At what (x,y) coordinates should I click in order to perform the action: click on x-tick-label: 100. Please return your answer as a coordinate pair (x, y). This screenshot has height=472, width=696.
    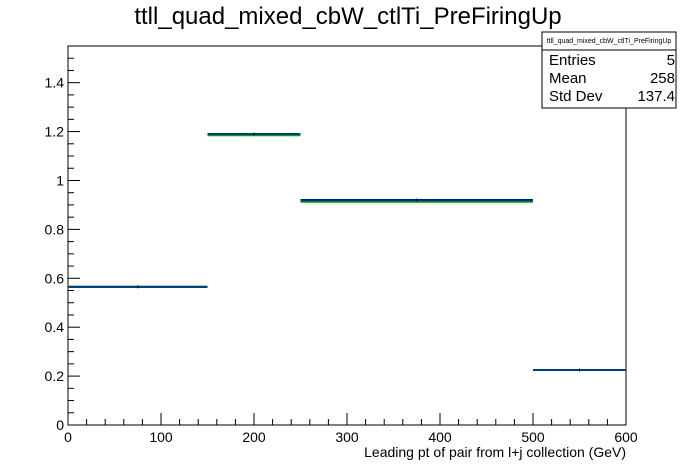
    Looking at the image, I should click on (161, 437).